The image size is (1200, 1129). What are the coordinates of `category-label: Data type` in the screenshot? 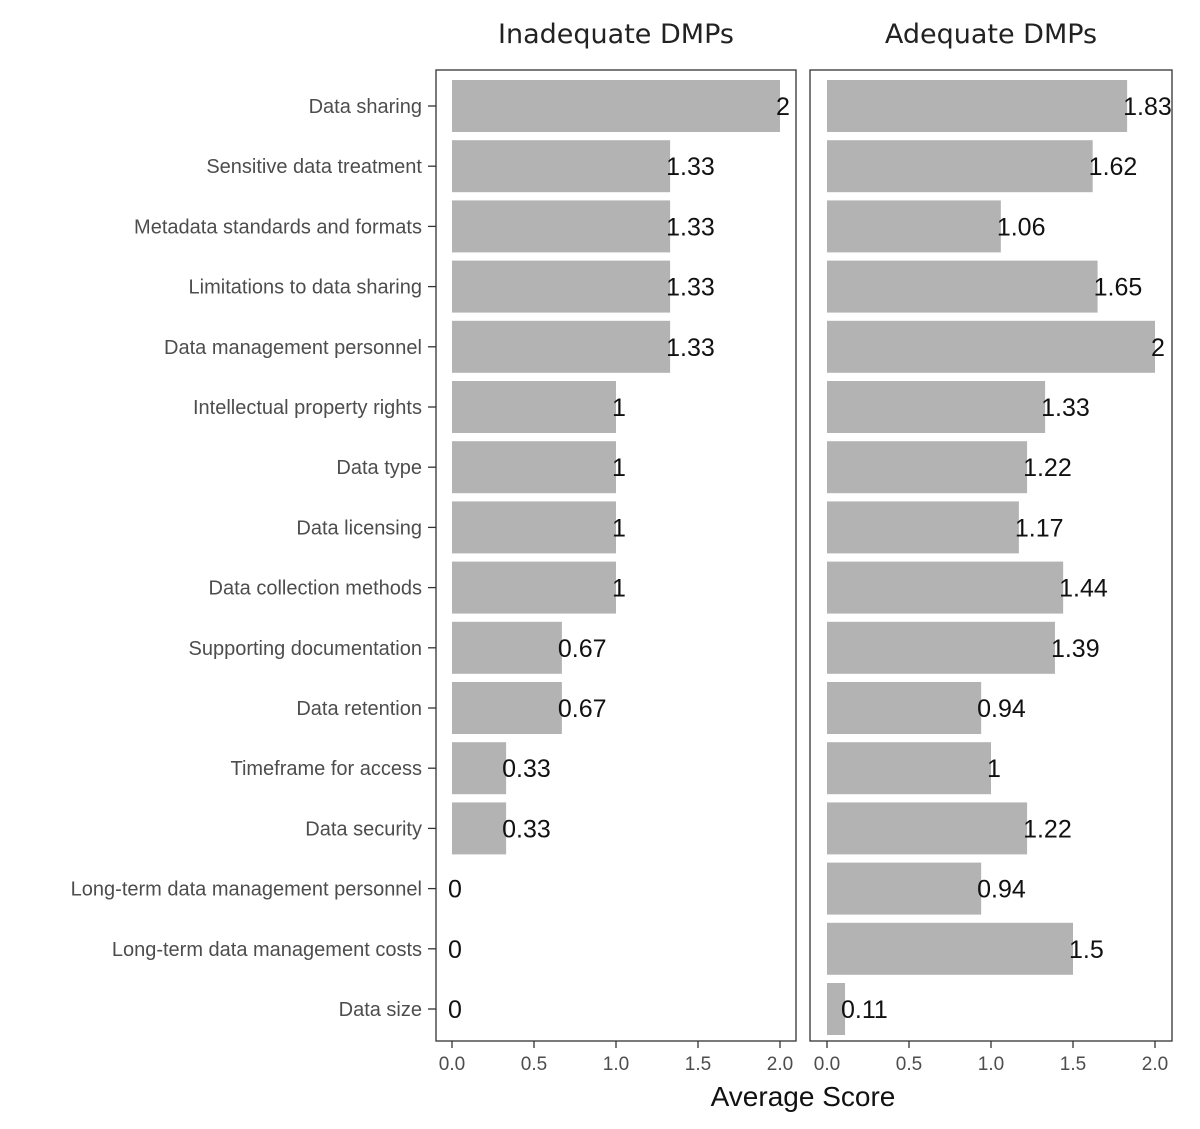 It's located at (379, 468).